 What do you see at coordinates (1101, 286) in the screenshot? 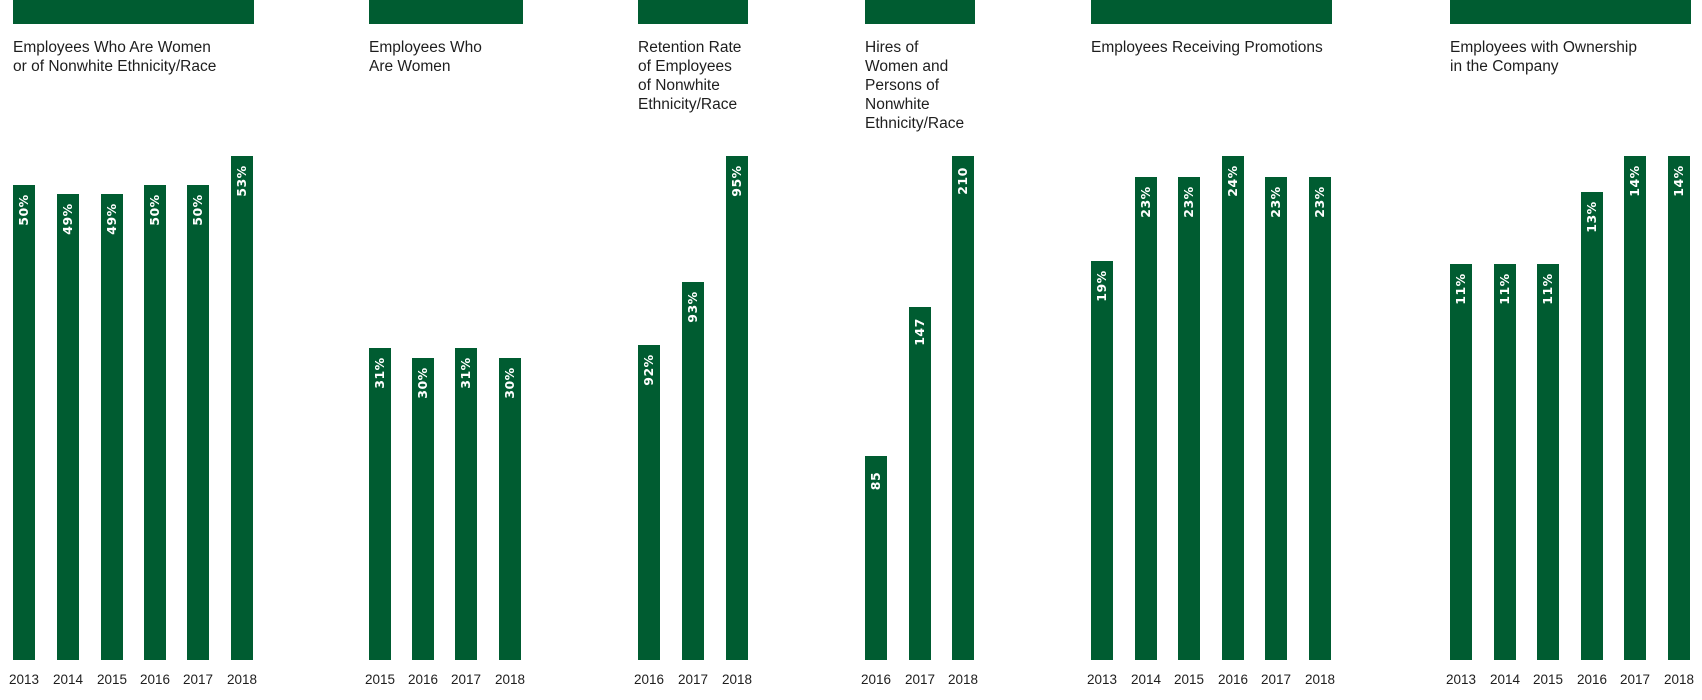
I see `data-label: 19%` at bounding box center [1101, 286].